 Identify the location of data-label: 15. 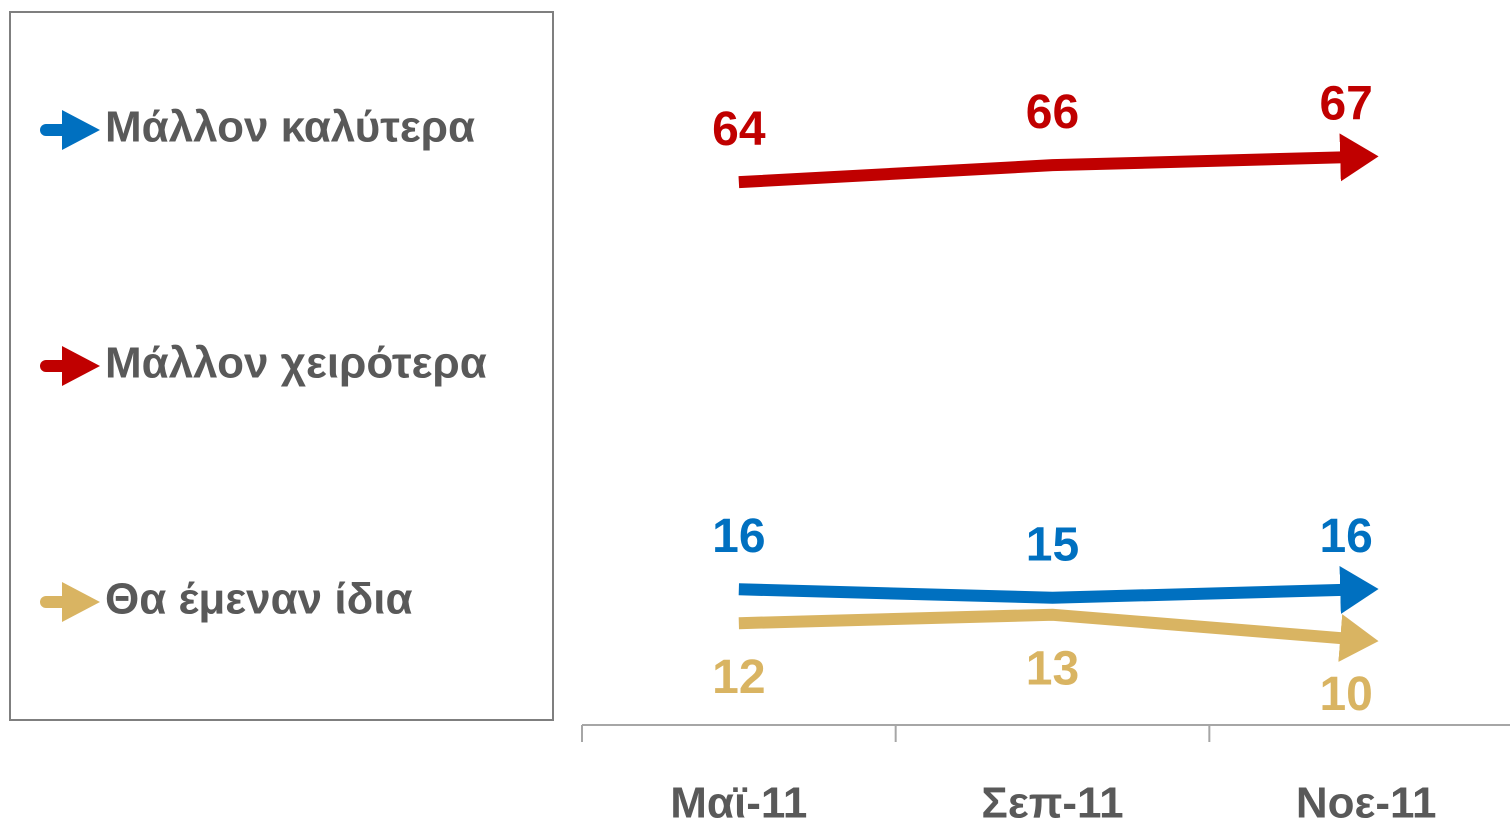
(1052, 544).